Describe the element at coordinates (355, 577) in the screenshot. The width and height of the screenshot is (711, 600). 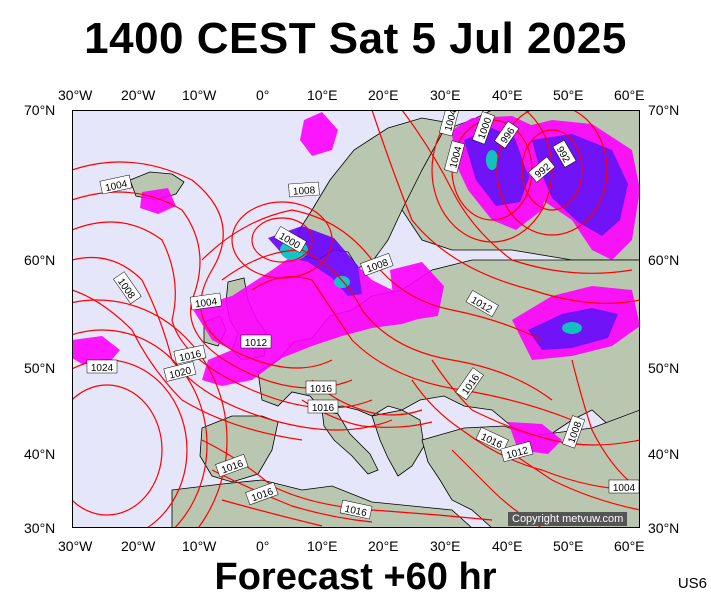
I see `forecast-caption: Forecast +60 hr` at that location.